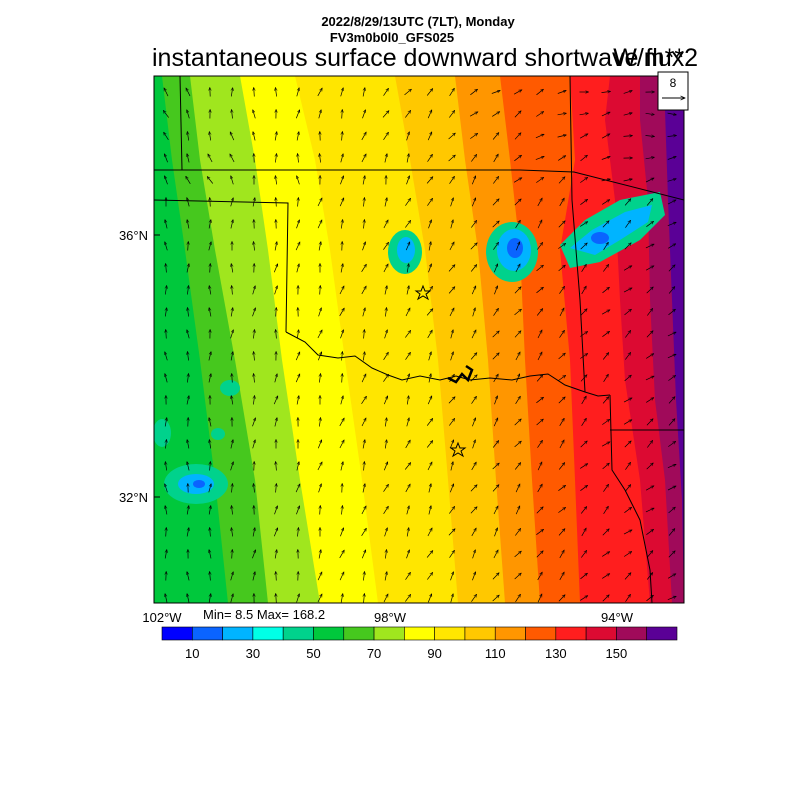 The height and width of the screenshot is (800, 800). I want to click on map-units: W/m**2, so click(655, 58).